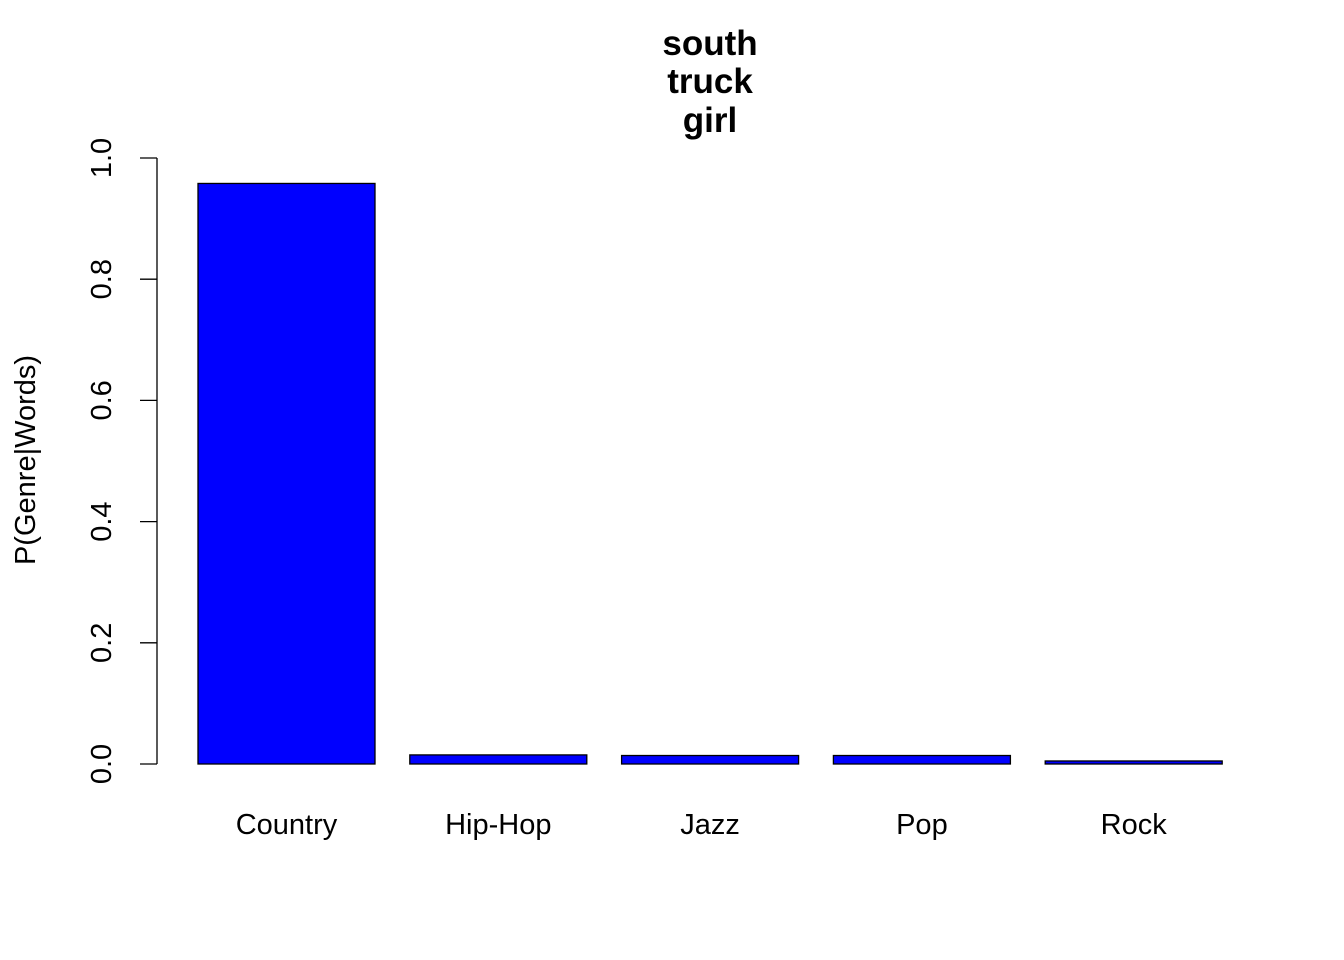 The width and height of the screenshot is (1344, 960). I want to click on bar-jazz, so click(710, 759).